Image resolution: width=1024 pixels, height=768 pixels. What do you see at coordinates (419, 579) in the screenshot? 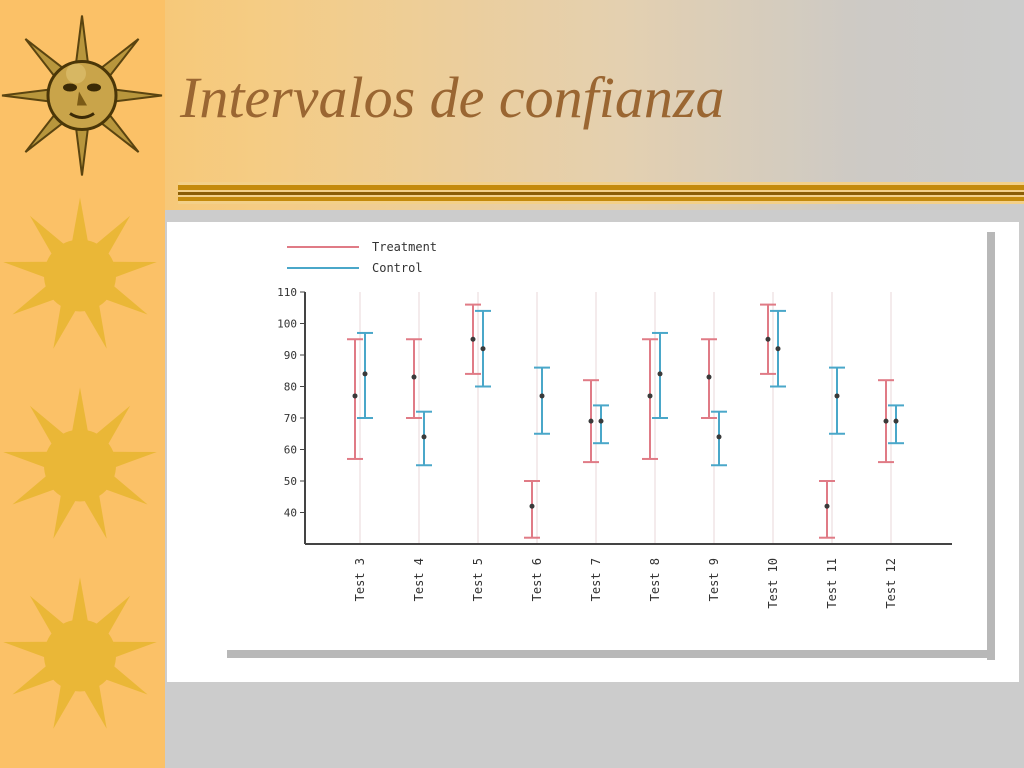
I see `x-category-label: Test 4` at bounding box center [419, 579].